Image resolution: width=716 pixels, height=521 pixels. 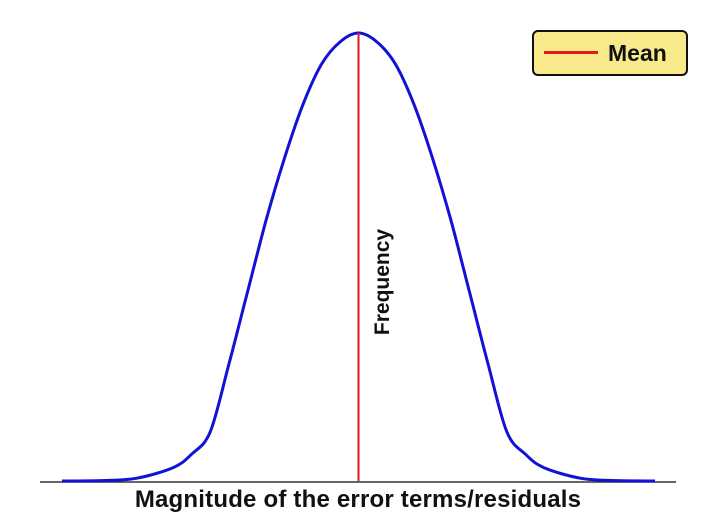 What do you see at coordinates (571, 52) in the screenshot?
I see `legend-mean-swatch` at bounding box center [571, 52].